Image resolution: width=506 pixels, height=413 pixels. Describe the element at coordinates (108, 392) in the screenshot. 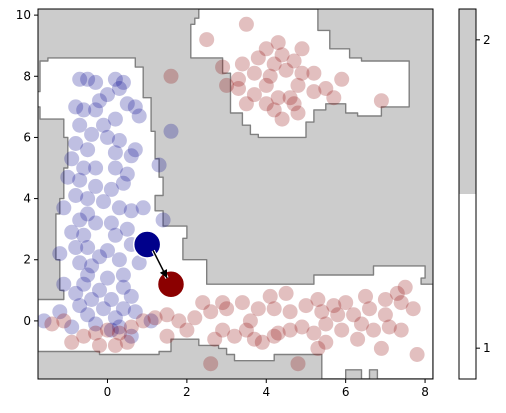

I see `x-tick-label: 0` at that location.